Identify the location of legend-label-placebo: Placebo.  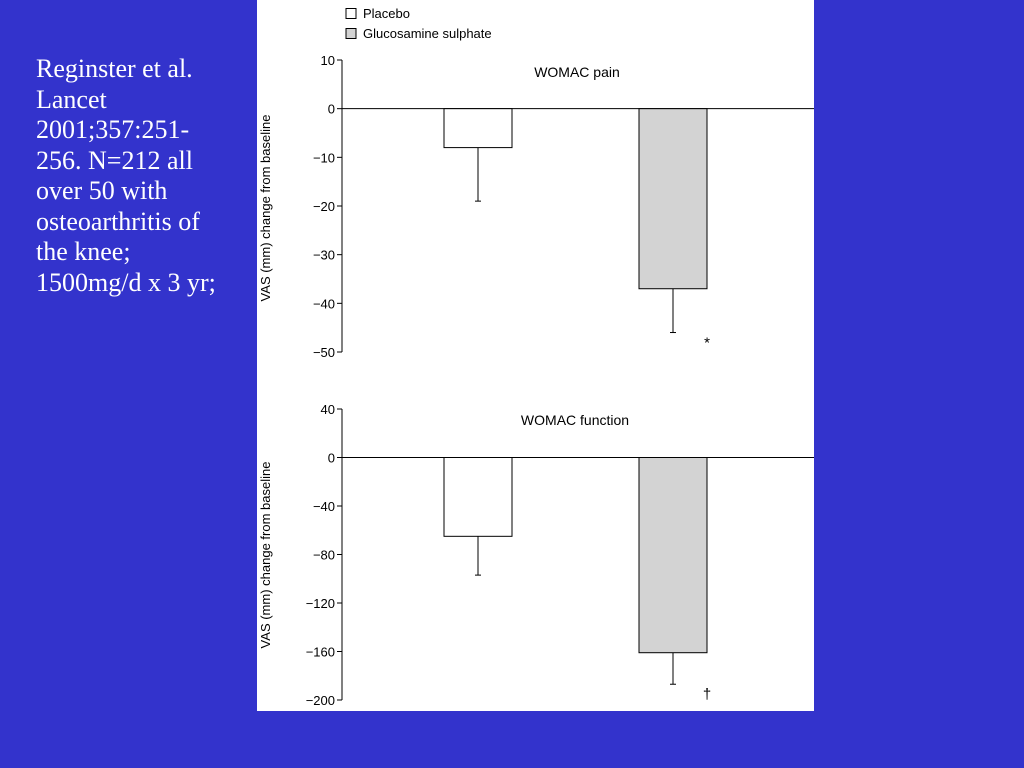
(386, 13).